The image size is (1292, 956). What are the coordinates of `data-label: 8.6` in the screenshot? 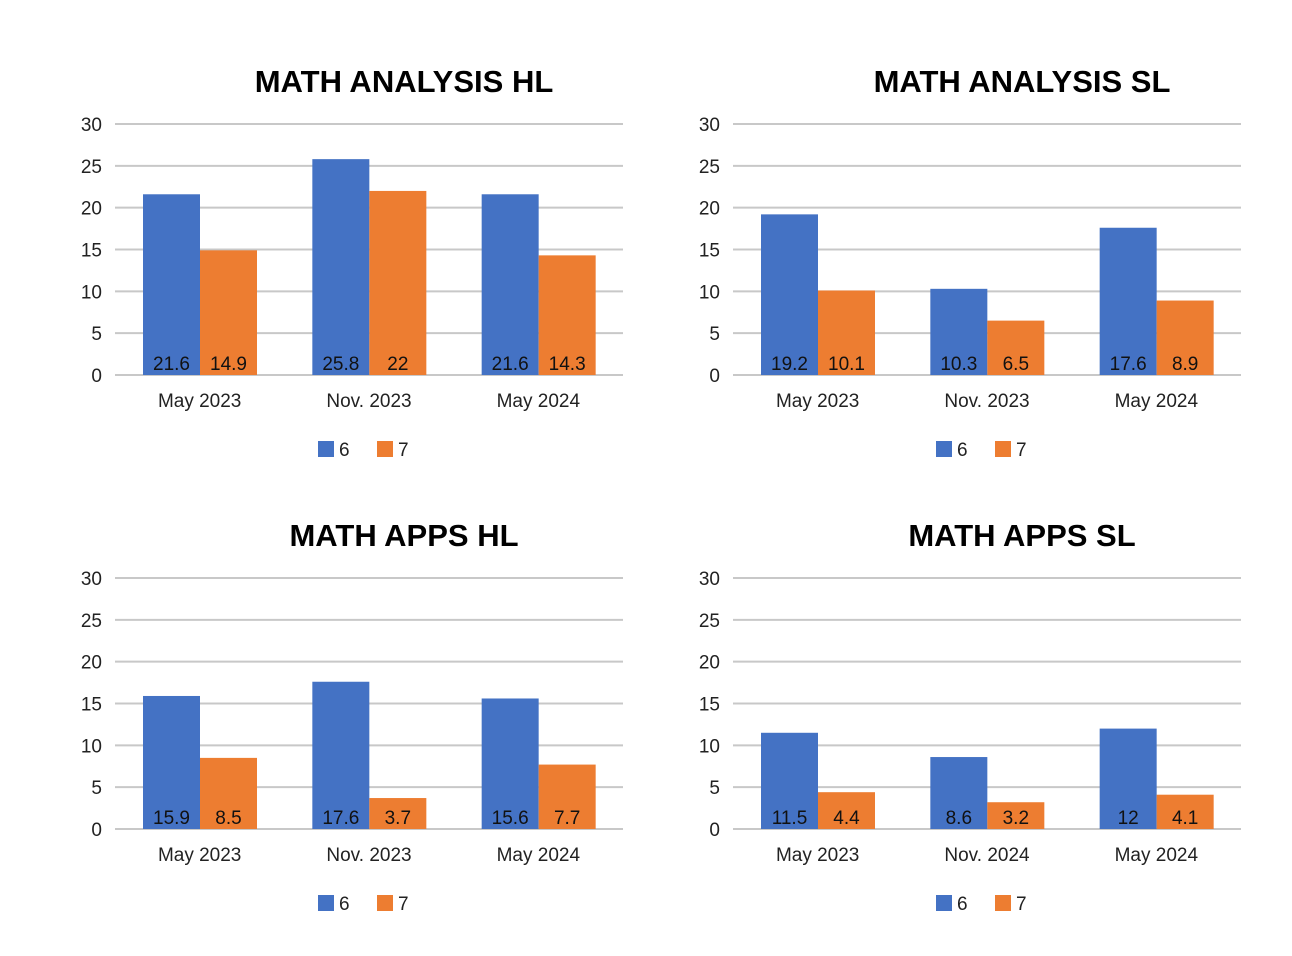 It's located at (959, 818).